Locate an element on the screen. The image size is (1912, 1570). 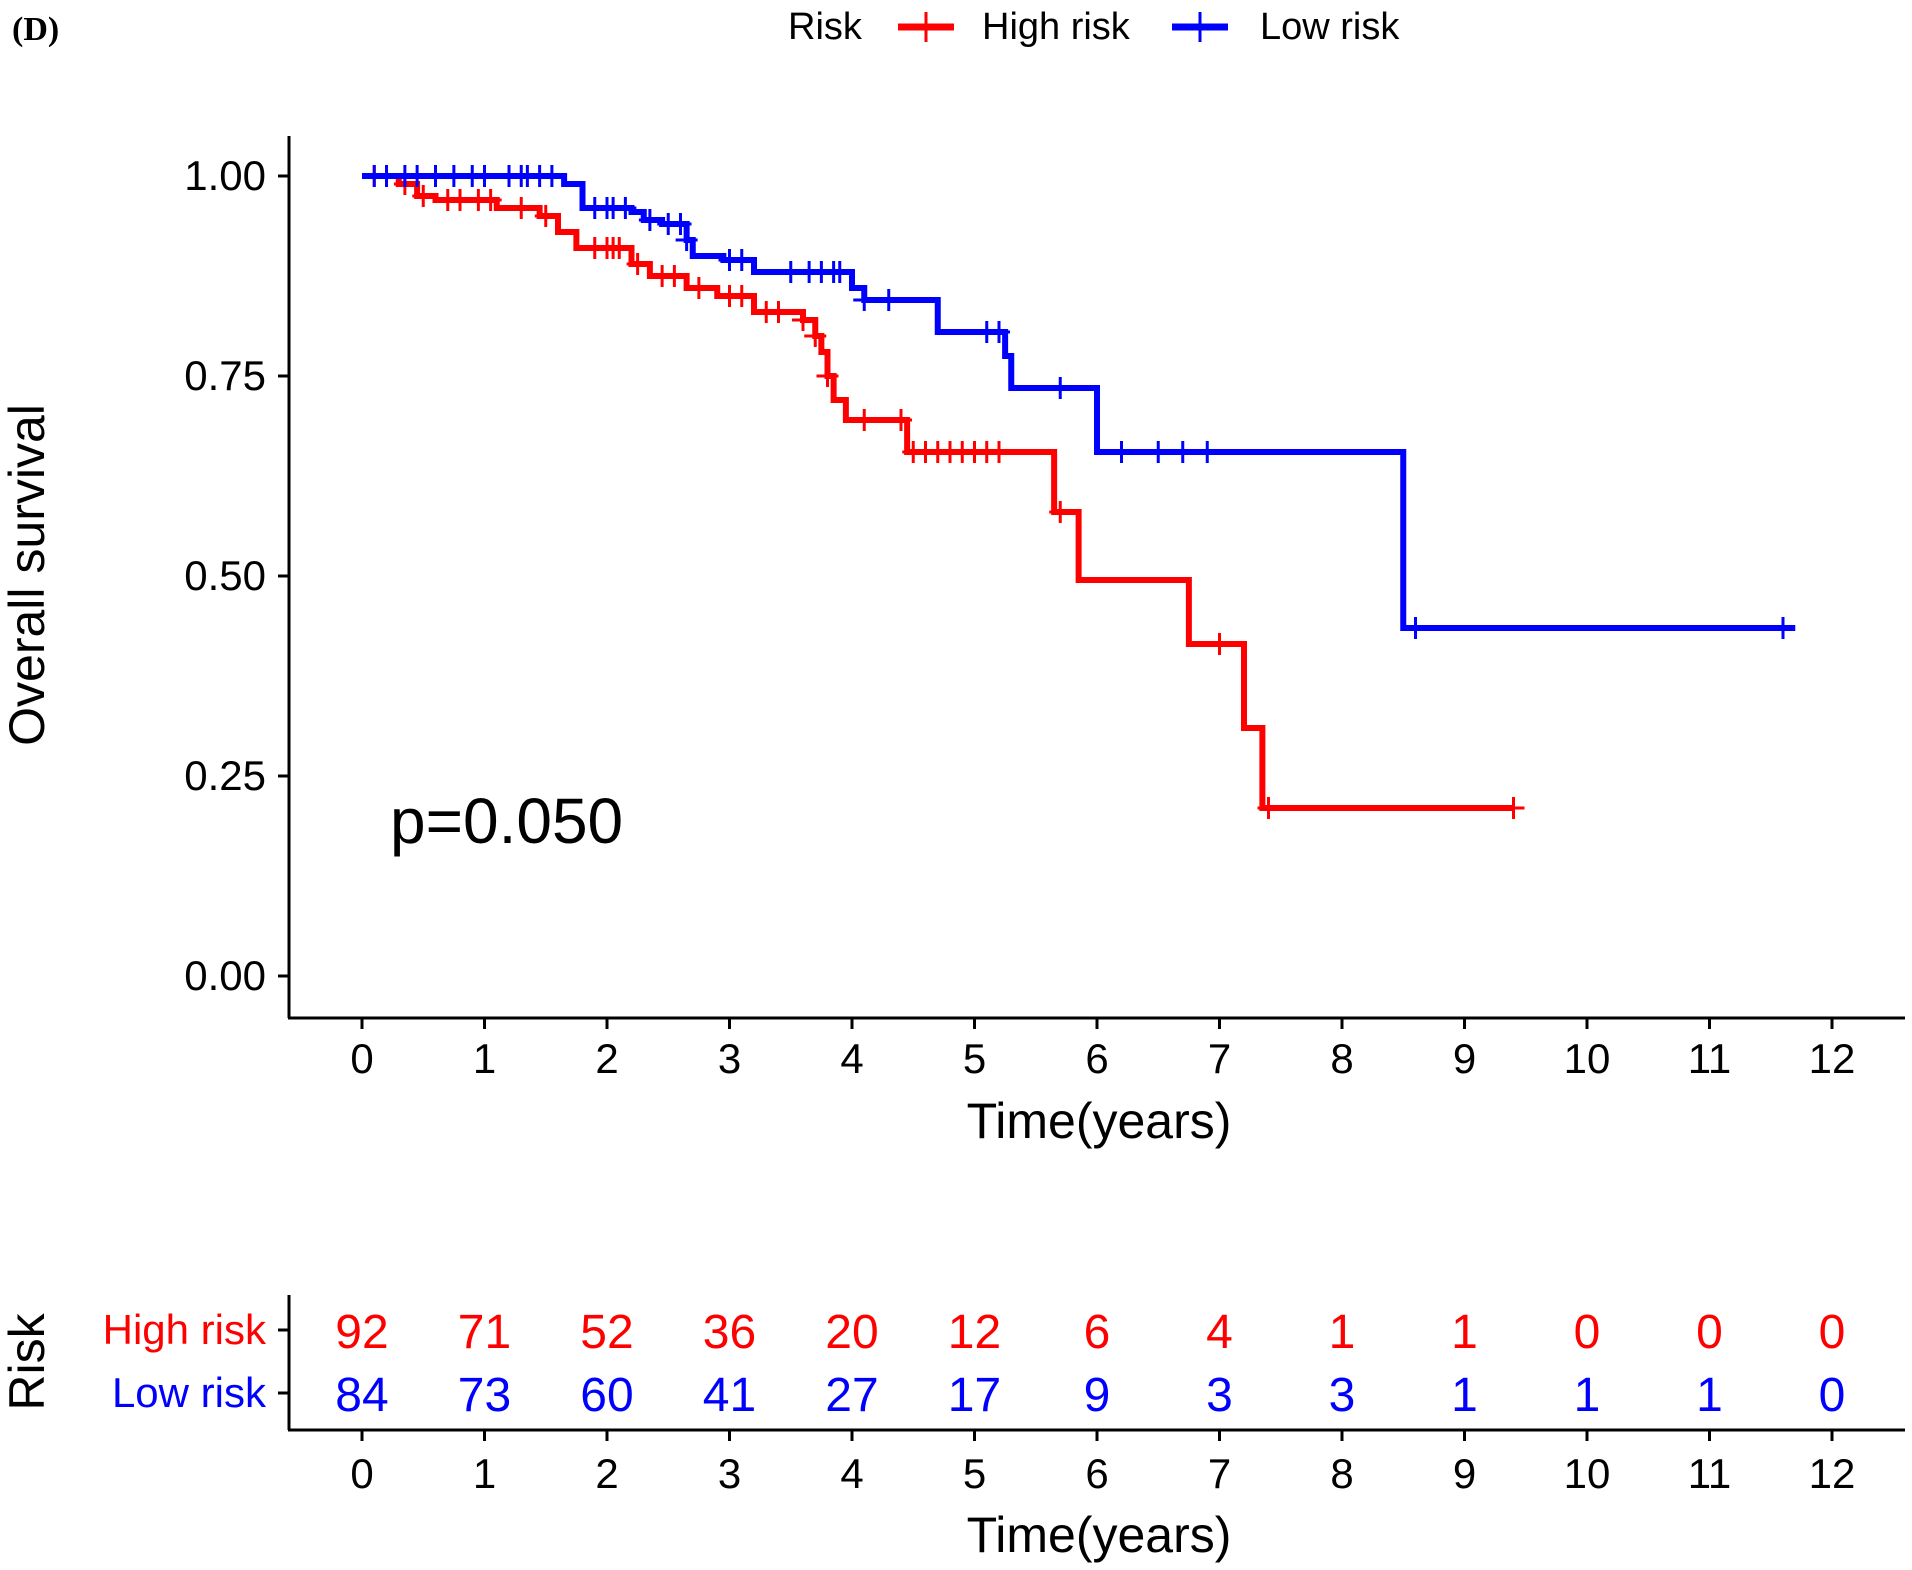
table-cell-low-risk: 1 is located at coordinates (1709, 1395).